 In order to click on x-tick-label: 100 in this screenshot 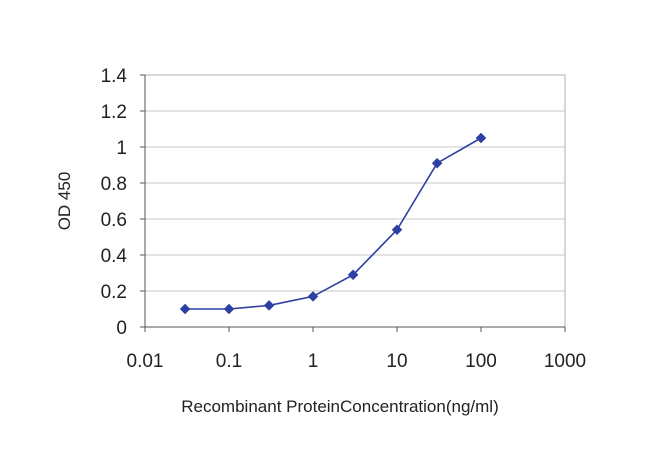, I will do `click(481, 361)`.